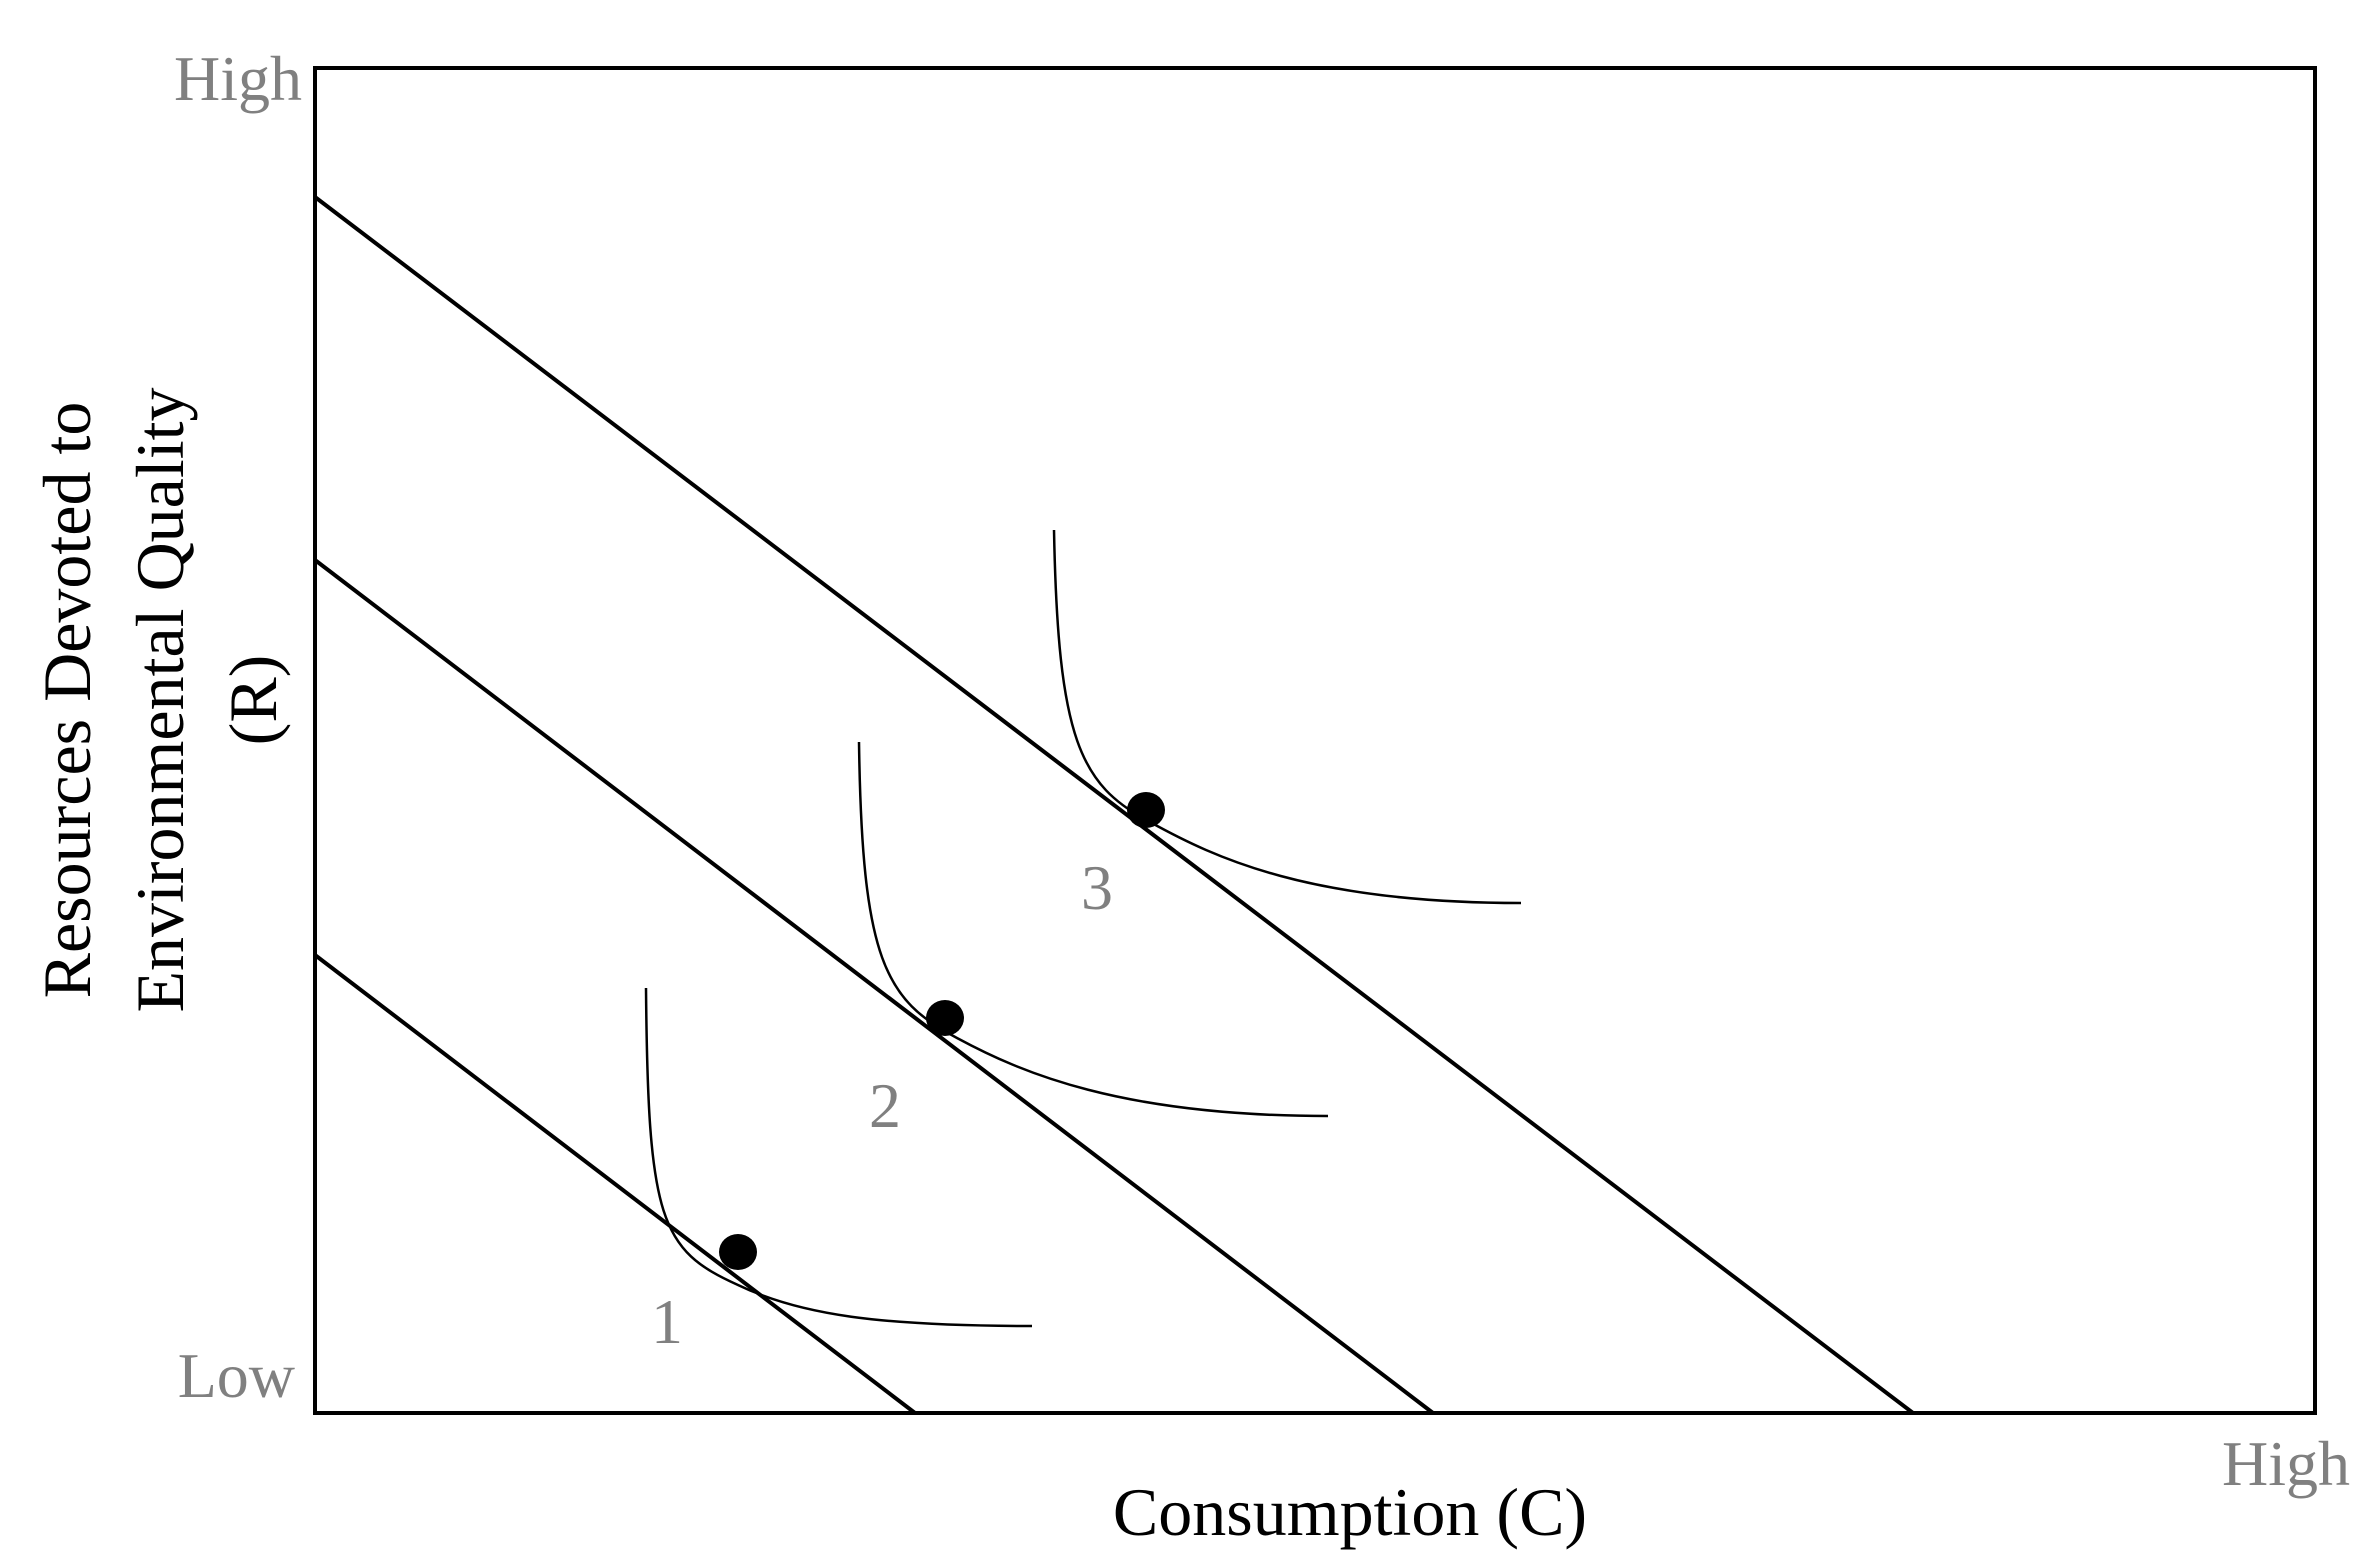 Image resolution: width=2367 pixels, height=1563 pixels. What do you see at coordinates (1097, 887) in the screenshot?
I see `curve-label-3: 3` at bounding box center [1097, 887].